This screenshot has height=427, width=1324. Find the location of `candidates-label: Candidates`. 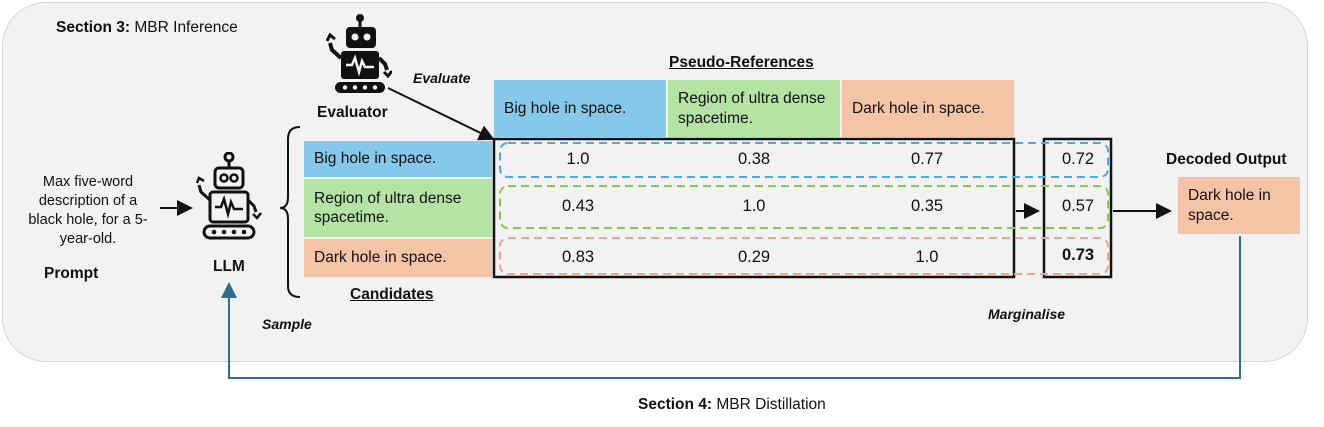

candidates-label: Candidates is located at coordinates (392, 294).